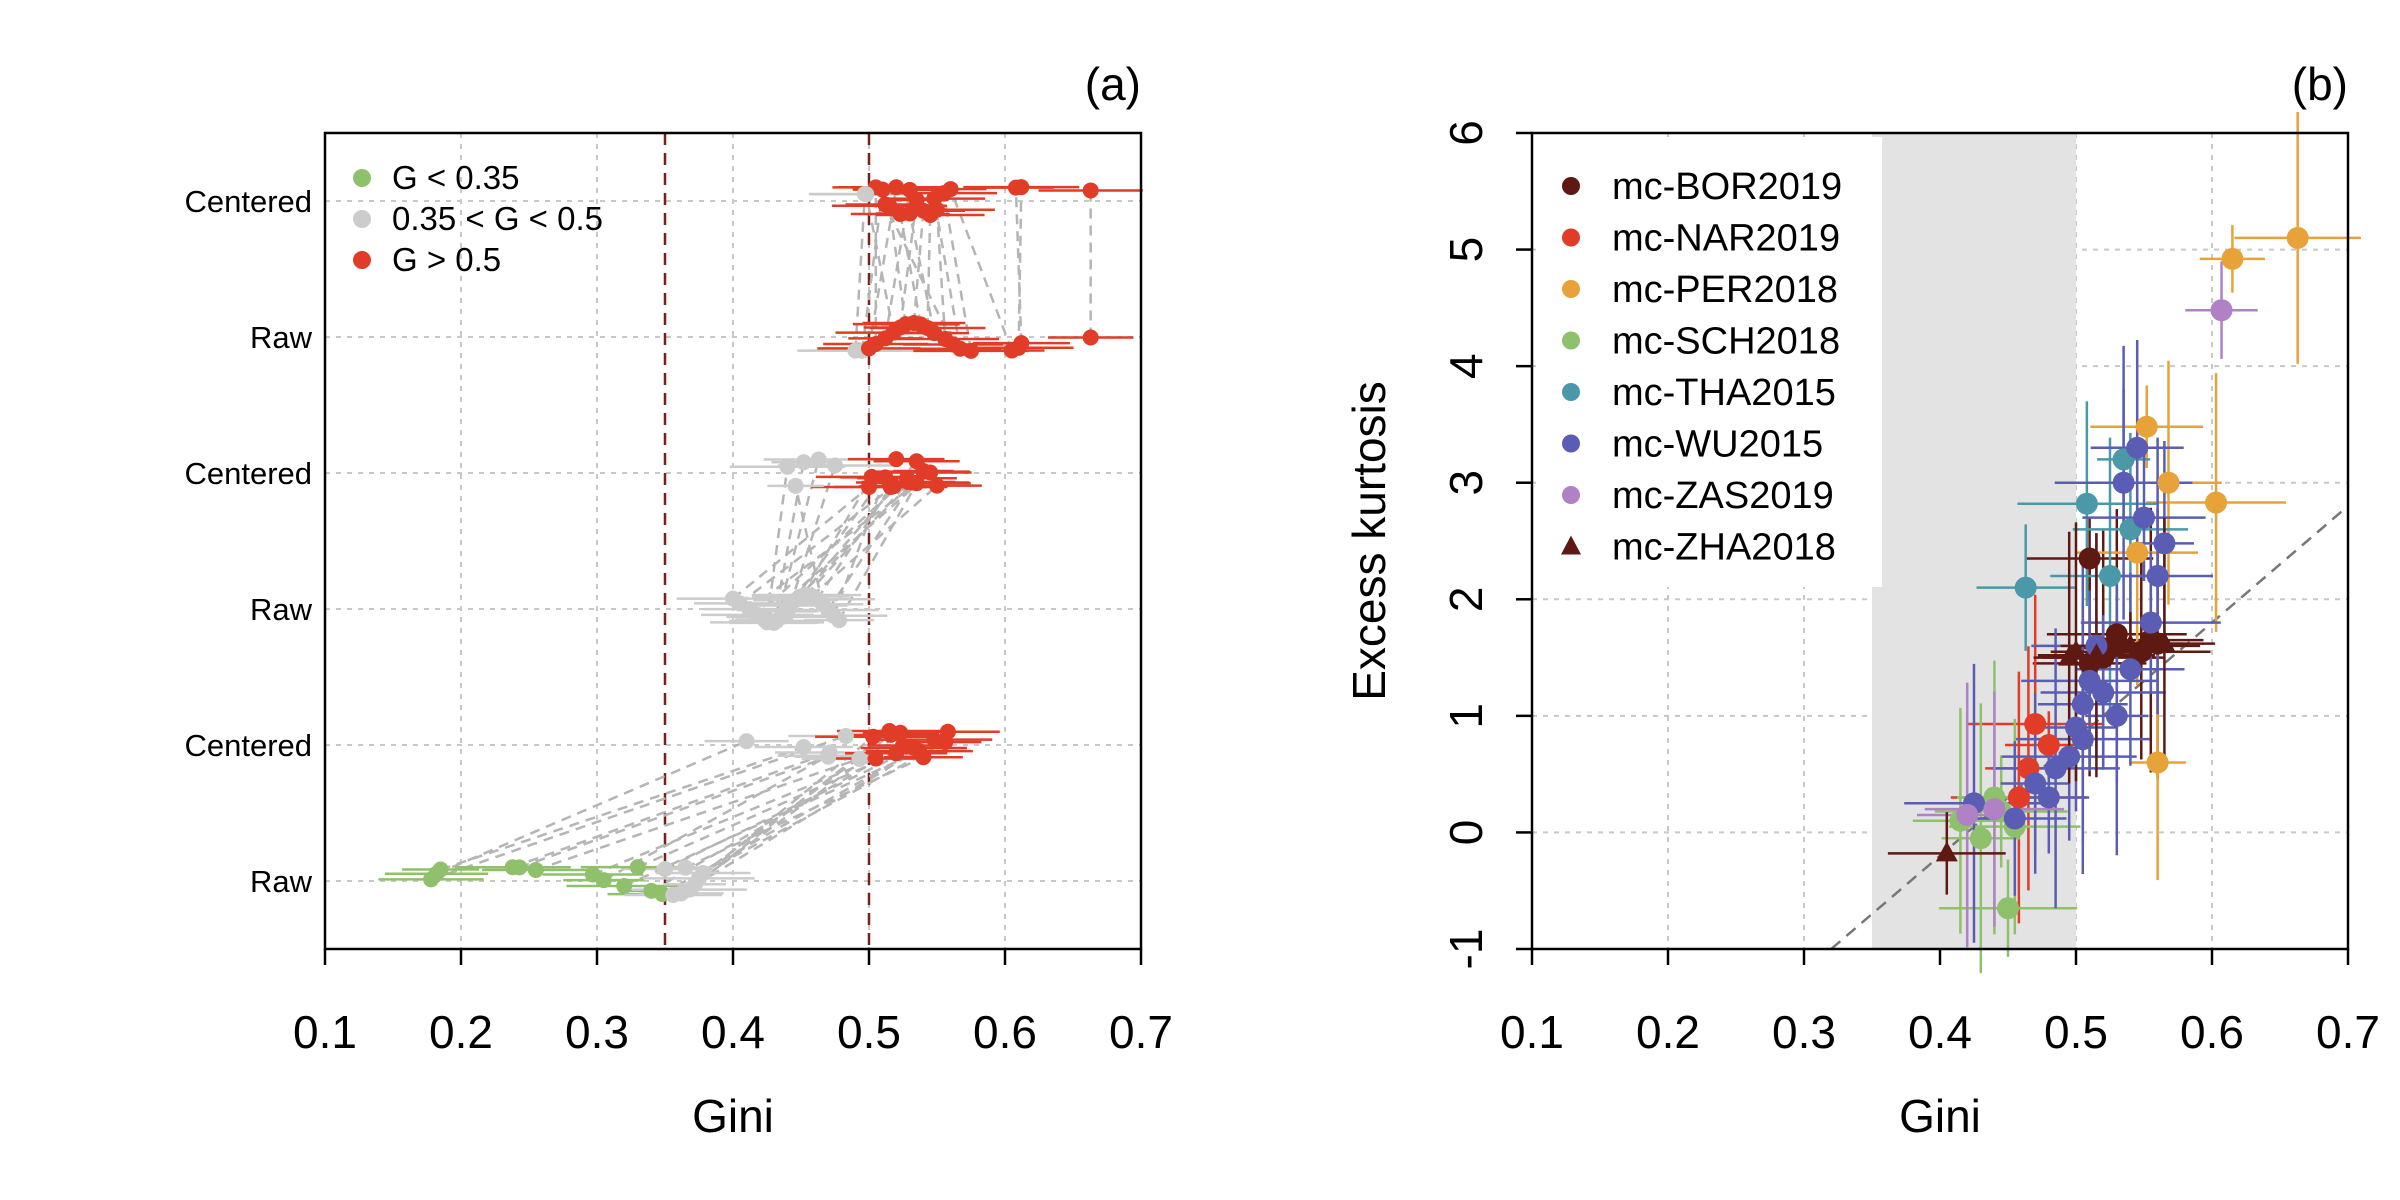 The image size is (2400, 1200). What do you see at coordinates (461, 1032) in the screenshot?
I see `panel-a-x-tick-label: 0.2` at bounding box center [461, 1032].